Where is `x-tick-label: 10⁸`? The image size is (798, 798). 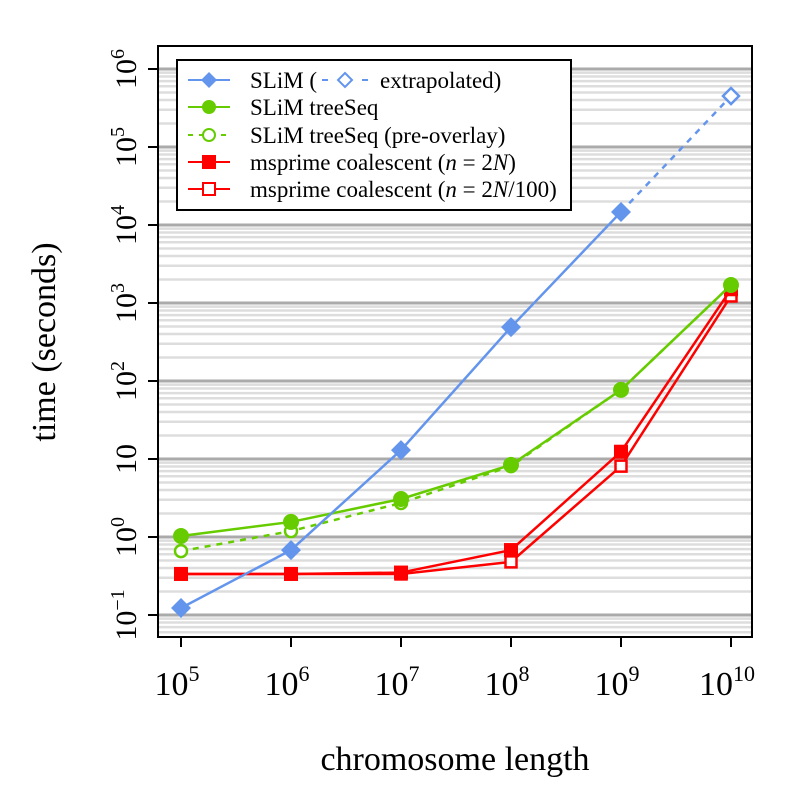 x-tick-label: 10⁸ is located at coordinates (507, 682).